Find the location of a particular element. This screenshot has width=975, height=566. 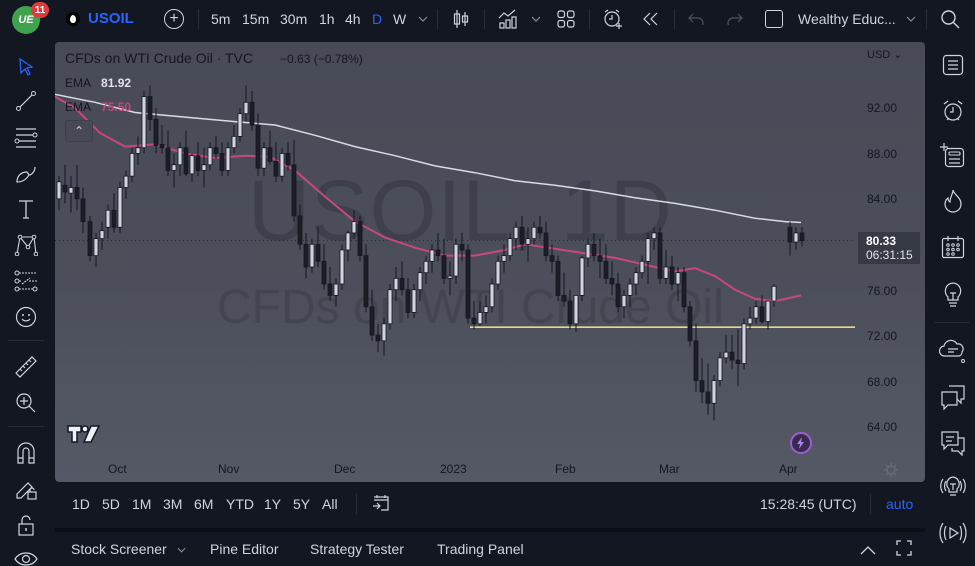

zoom-in-icon is located at coordinates (26, 403).